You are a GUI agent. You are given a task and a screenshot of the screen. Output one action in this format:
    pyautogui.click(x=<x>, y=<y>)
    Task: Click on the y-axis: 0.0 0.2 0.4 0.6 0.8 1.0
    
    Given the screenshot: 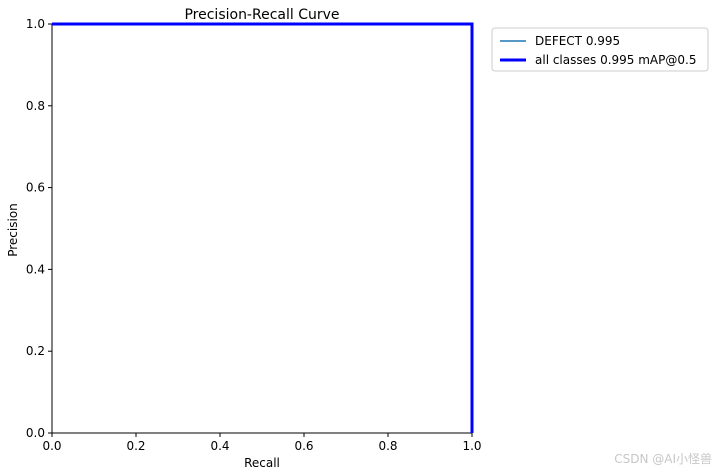 What is the action you would take?
    pyautogui.click(x=39, y=228)
    